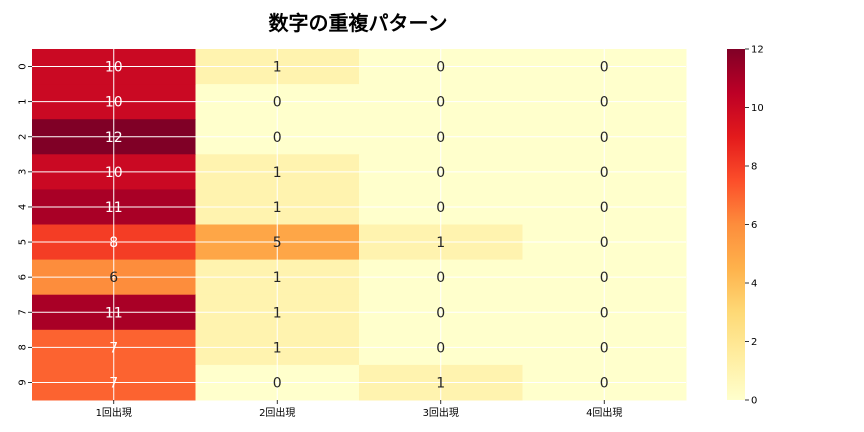 The width and height of the screenshot is (864, 432). I want to click on cell-label-r3-c2: 0, so click(440, 173).